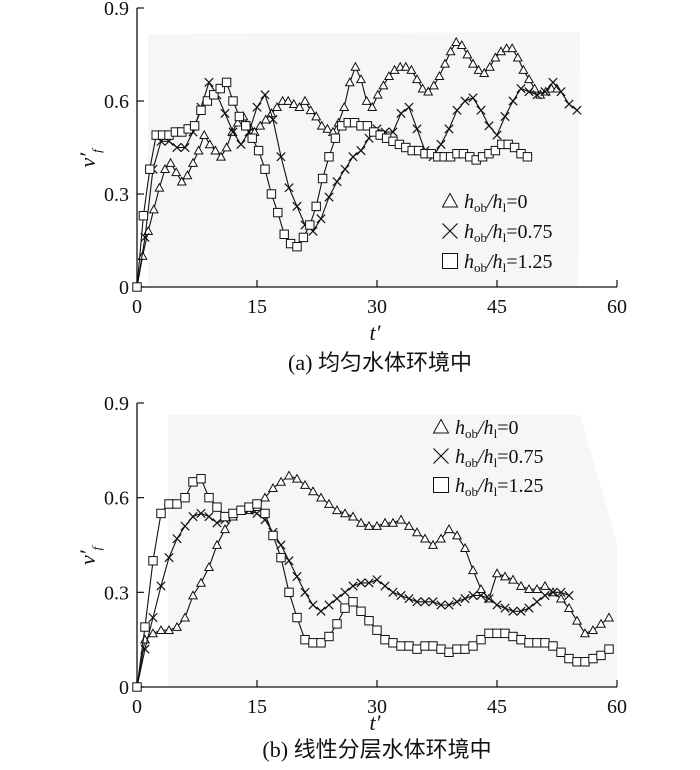  What do you see at coordinates (617, 307) in the screenshot?
I see `x-tick-label: 60` at bounding box center [617, 307].